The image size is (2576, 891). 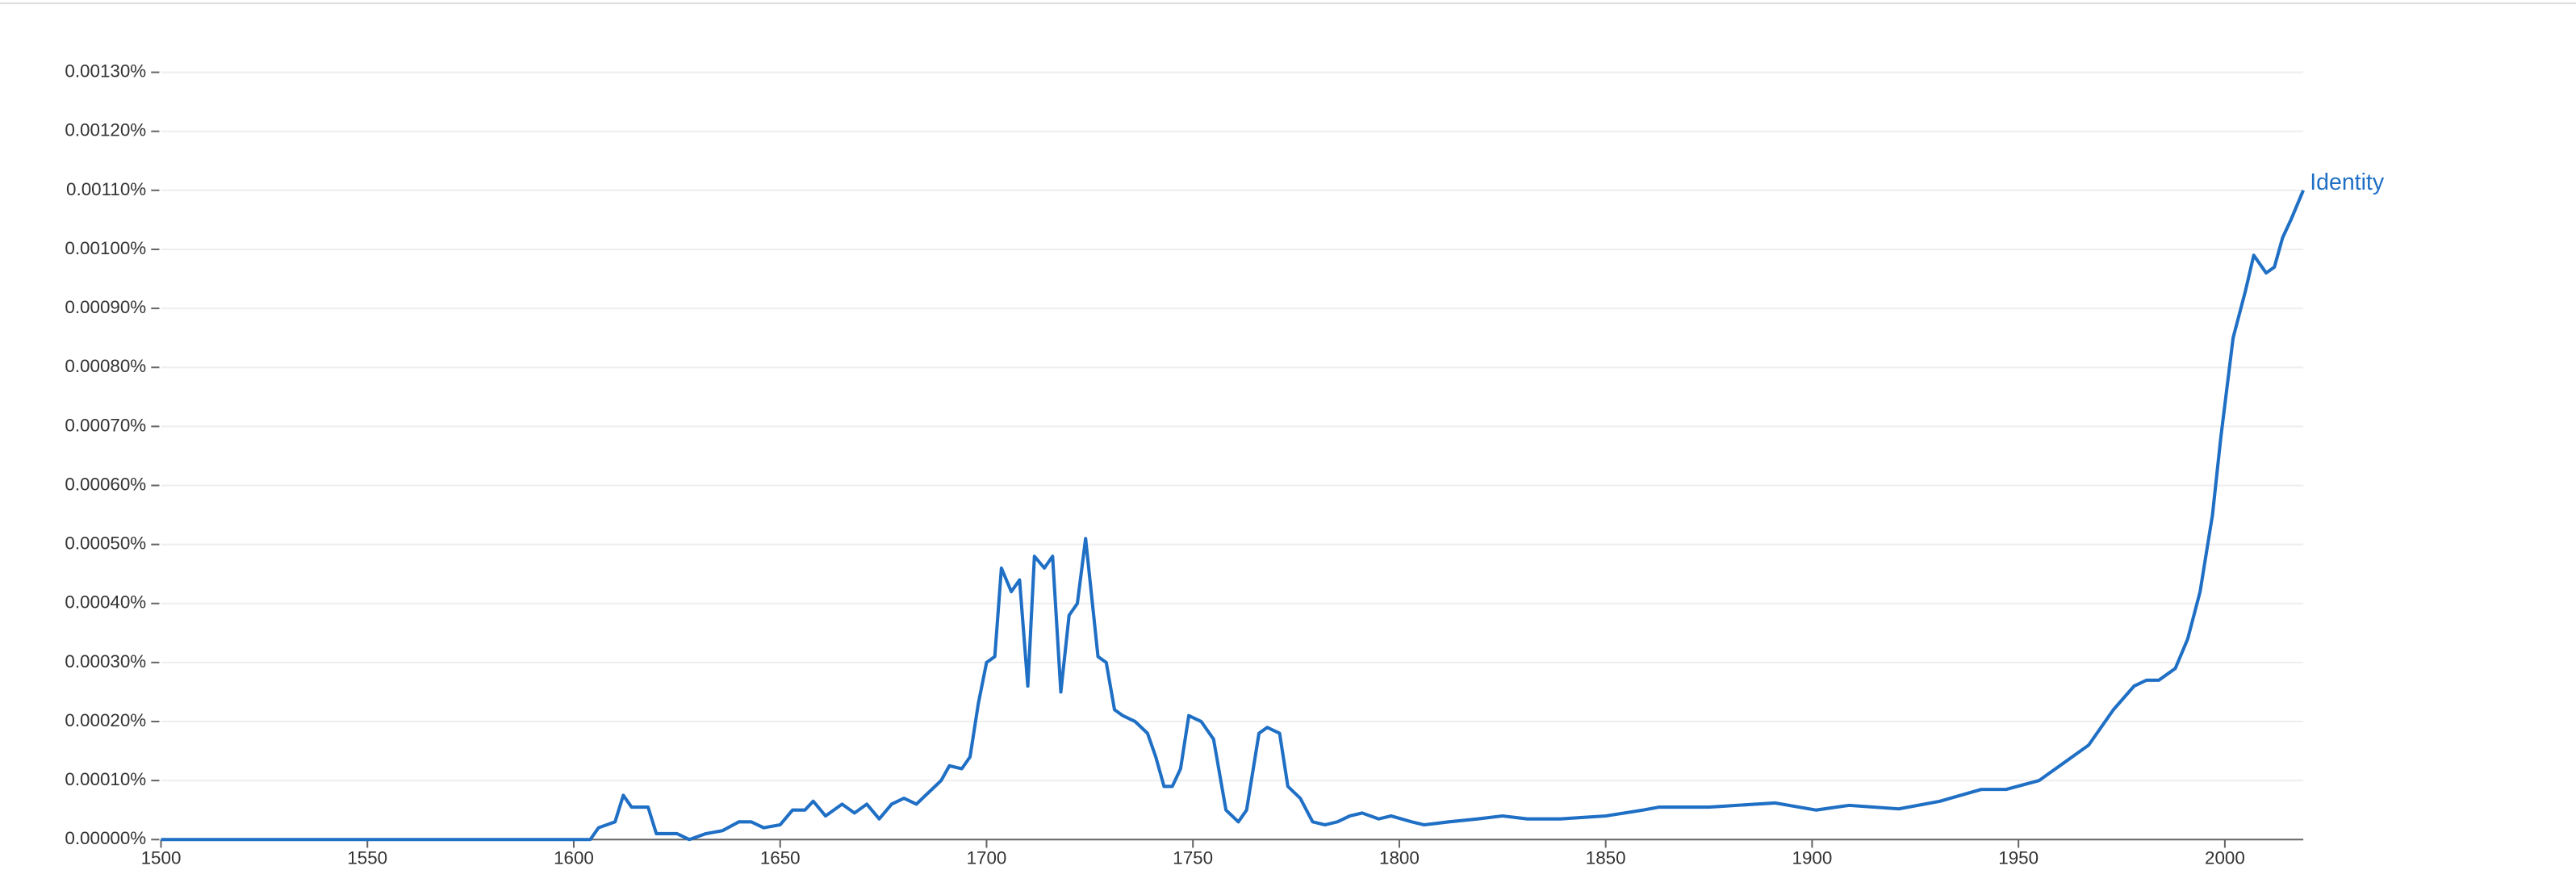 What do you see at coordinates (105, 720) in the screenshot?
I see `y-tick-label: 0.00020%` at bounding box center [105, 720].